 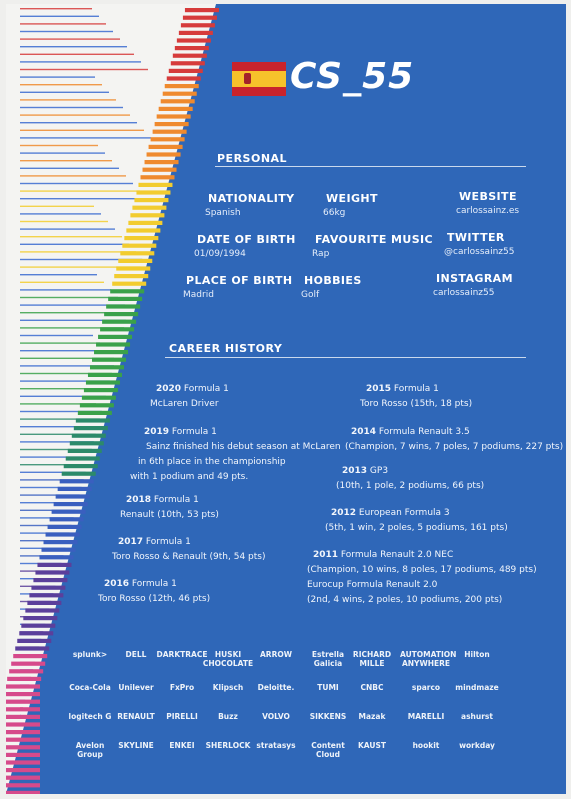 What do you see at coordinates (428, 659) in the screenshot?
I see `sponsor-logo: AUTOMATION ANYWHERE` at bounding box center [428, 659].